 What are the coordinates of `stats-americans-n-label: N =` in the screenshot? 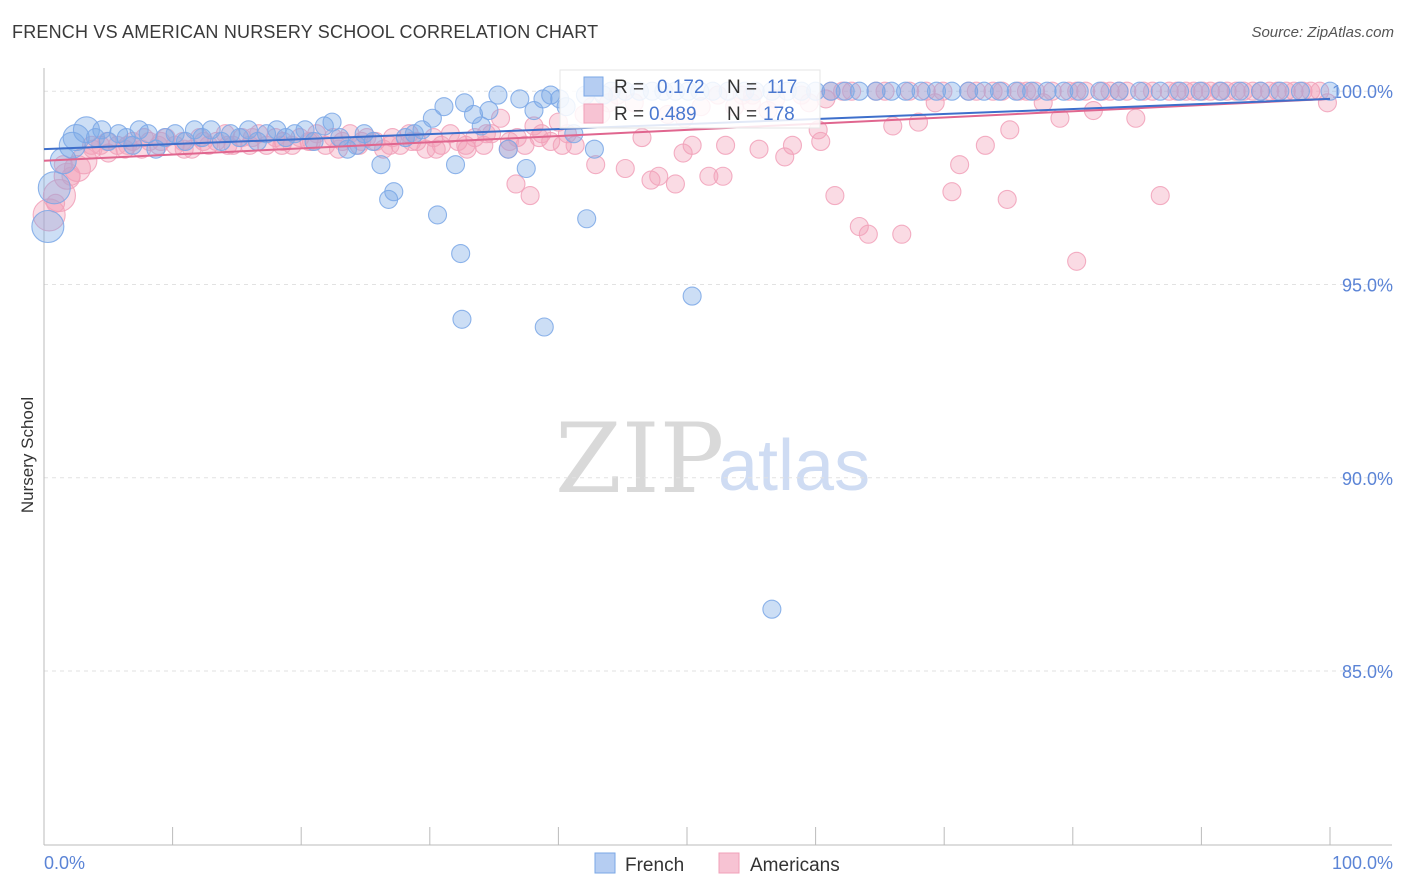 It's located at (742, 114).